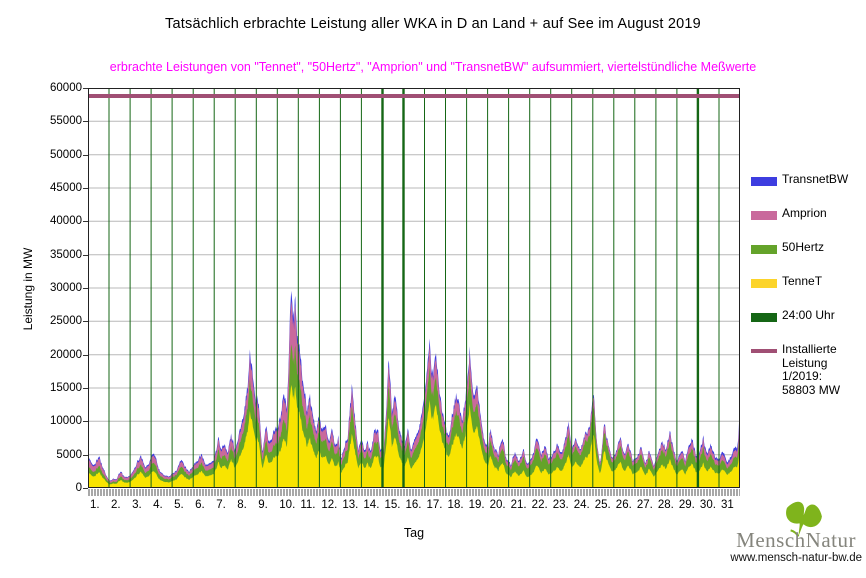 The image size is (866, 578). Describe the element at coordinates (69, 454) in the screenshot. I see `y-tick-label: 5000` at that location.